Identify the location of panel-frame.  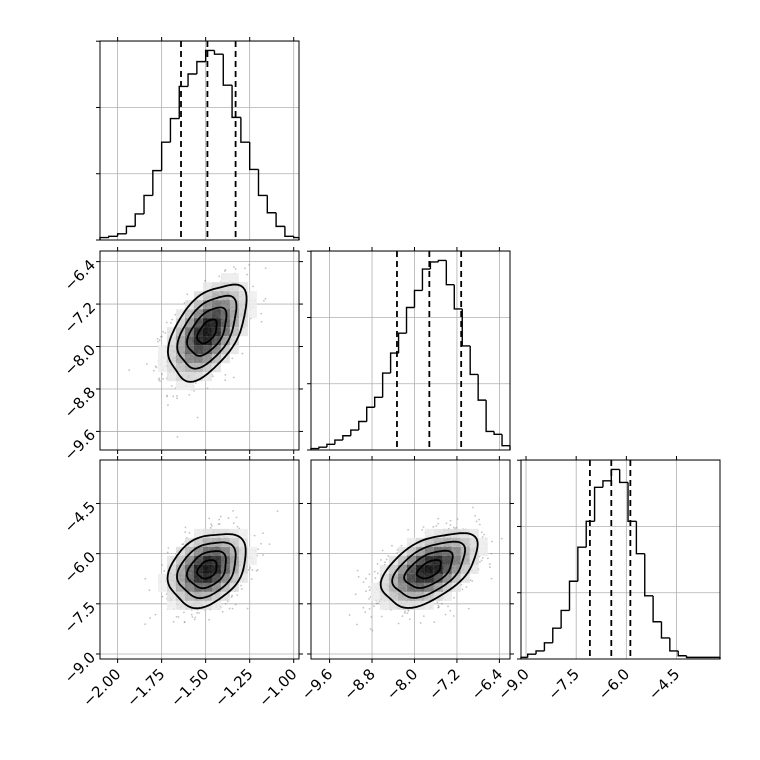
(410, 559).